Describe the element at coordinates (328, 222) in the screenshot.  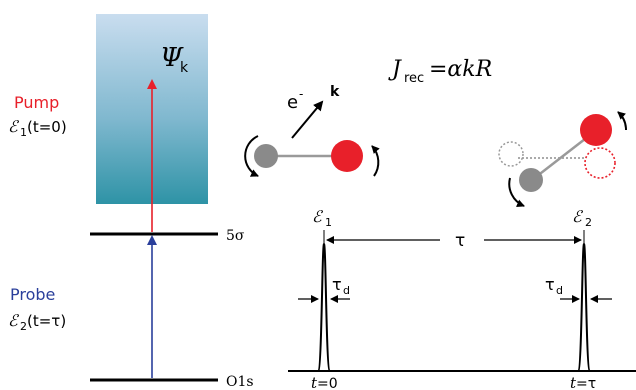
I see `pulse-1-index: 1` at that location.